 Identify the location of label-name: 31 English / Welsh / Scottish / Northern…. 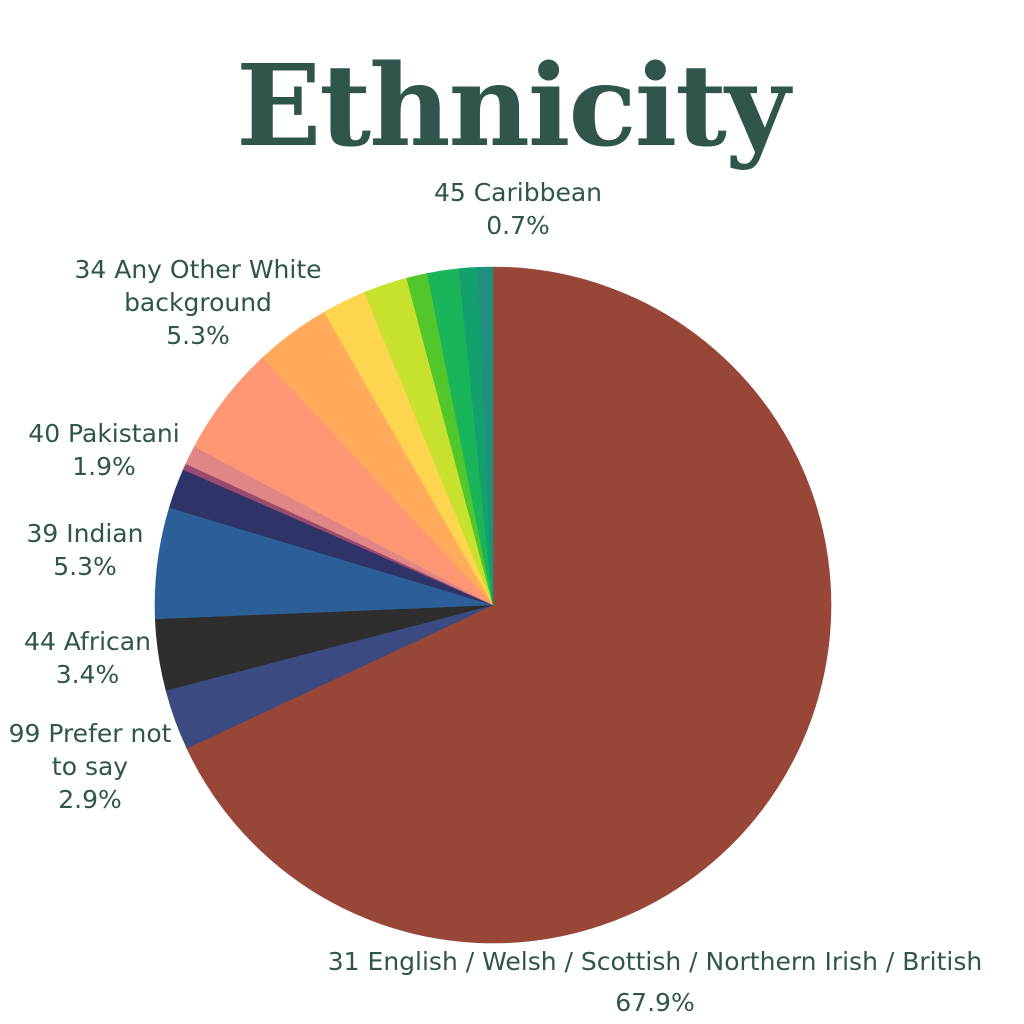
(655, 961).